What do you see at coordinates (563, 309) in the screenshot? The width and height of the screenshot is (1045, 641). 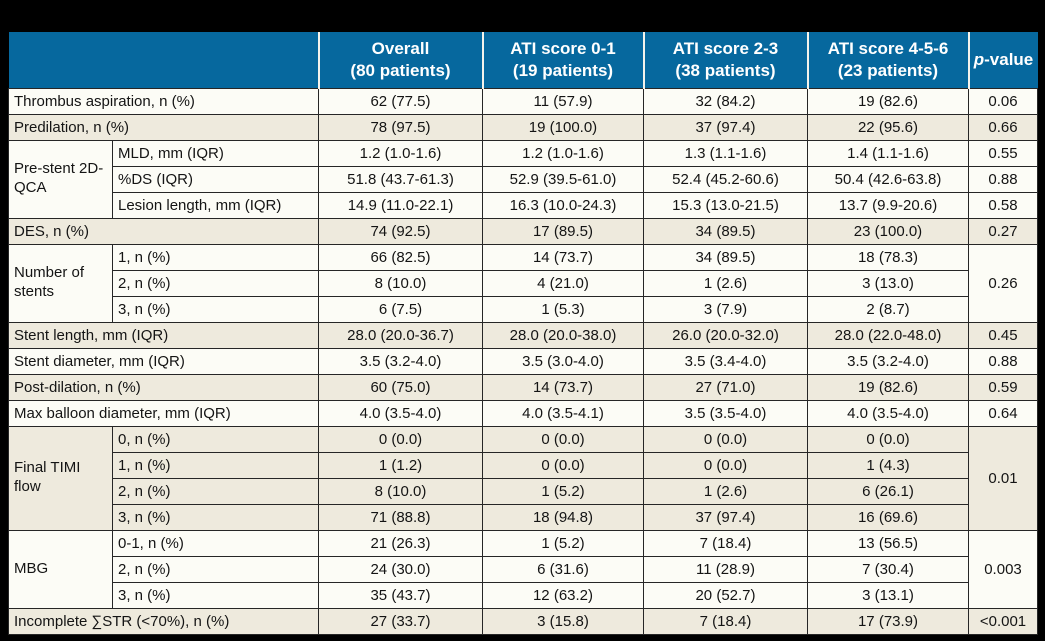 I see `value-cell: 1 (5.3)` at bounding box center [563, 309].